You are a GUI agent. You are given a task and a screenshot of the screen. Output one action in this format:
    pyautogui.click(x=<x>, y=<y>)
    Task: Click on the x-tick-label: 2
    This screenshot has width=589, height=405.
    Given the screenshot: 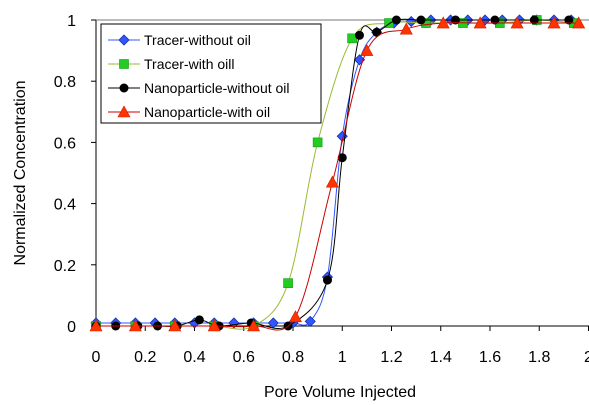 What is the action you would take?
    pyautogui.click(x=586, y=357)
    